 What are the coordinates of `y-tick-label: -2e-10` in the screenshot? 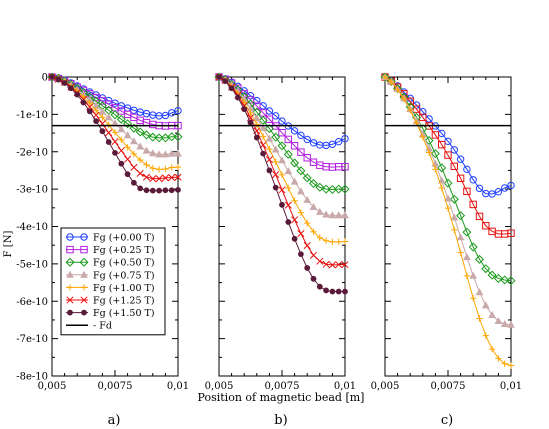 It's located at (32, 152).